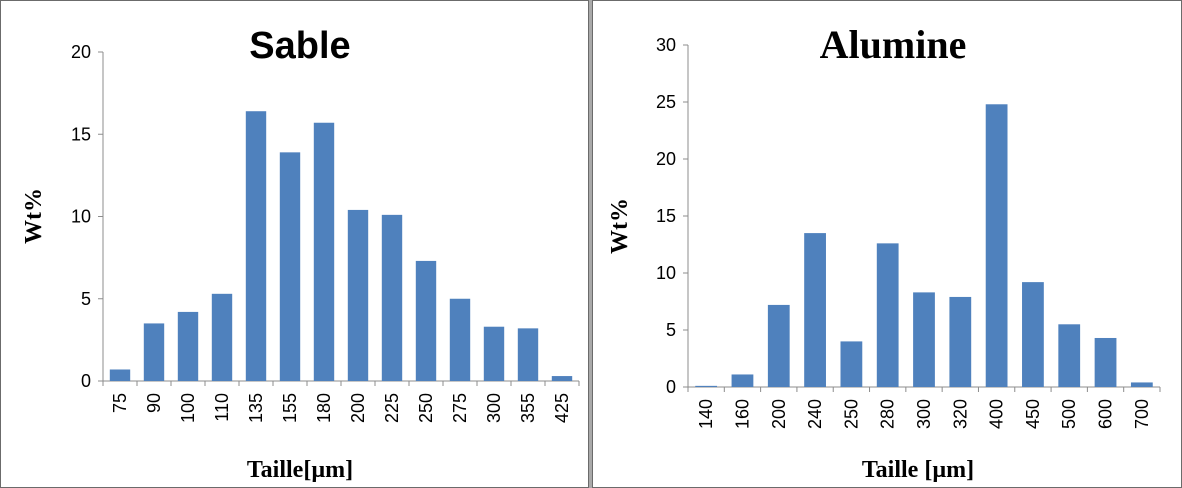  Describe the element at coordinates (893, 44) in the screenshot. I see `chart-title: Alumine` at that location.